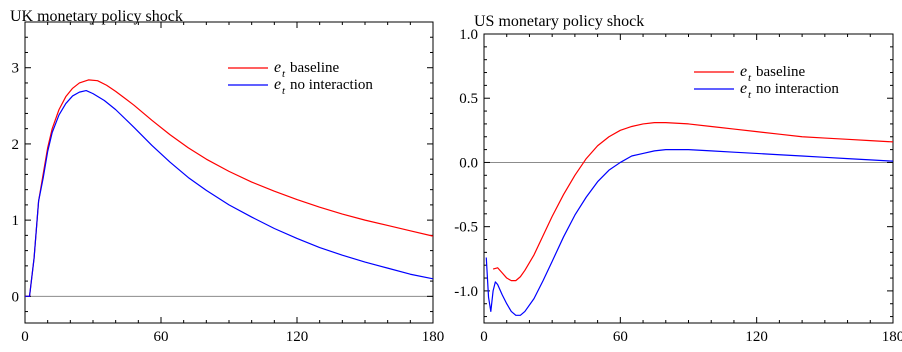 The image size is (902, 352). Describe the element at coordinates (96, 16) in the screenshot. I see `uk-chart-title: UK monetary policy shock` at that location.